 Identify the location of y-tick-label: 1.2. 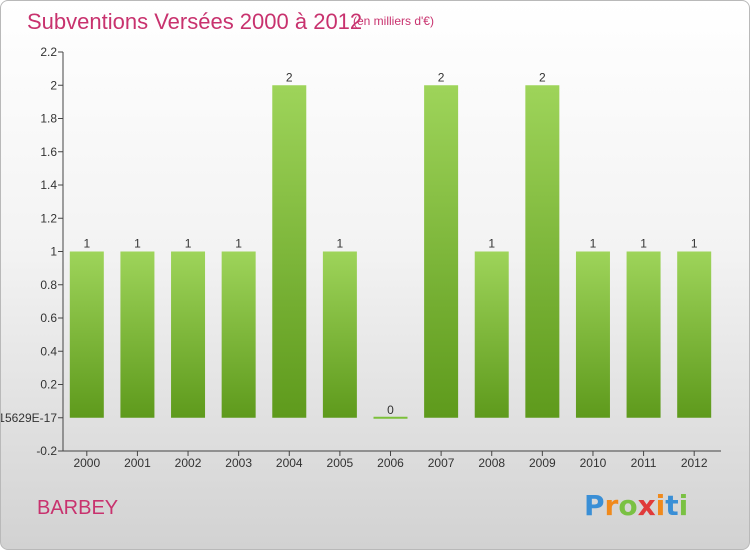
(48, 218).